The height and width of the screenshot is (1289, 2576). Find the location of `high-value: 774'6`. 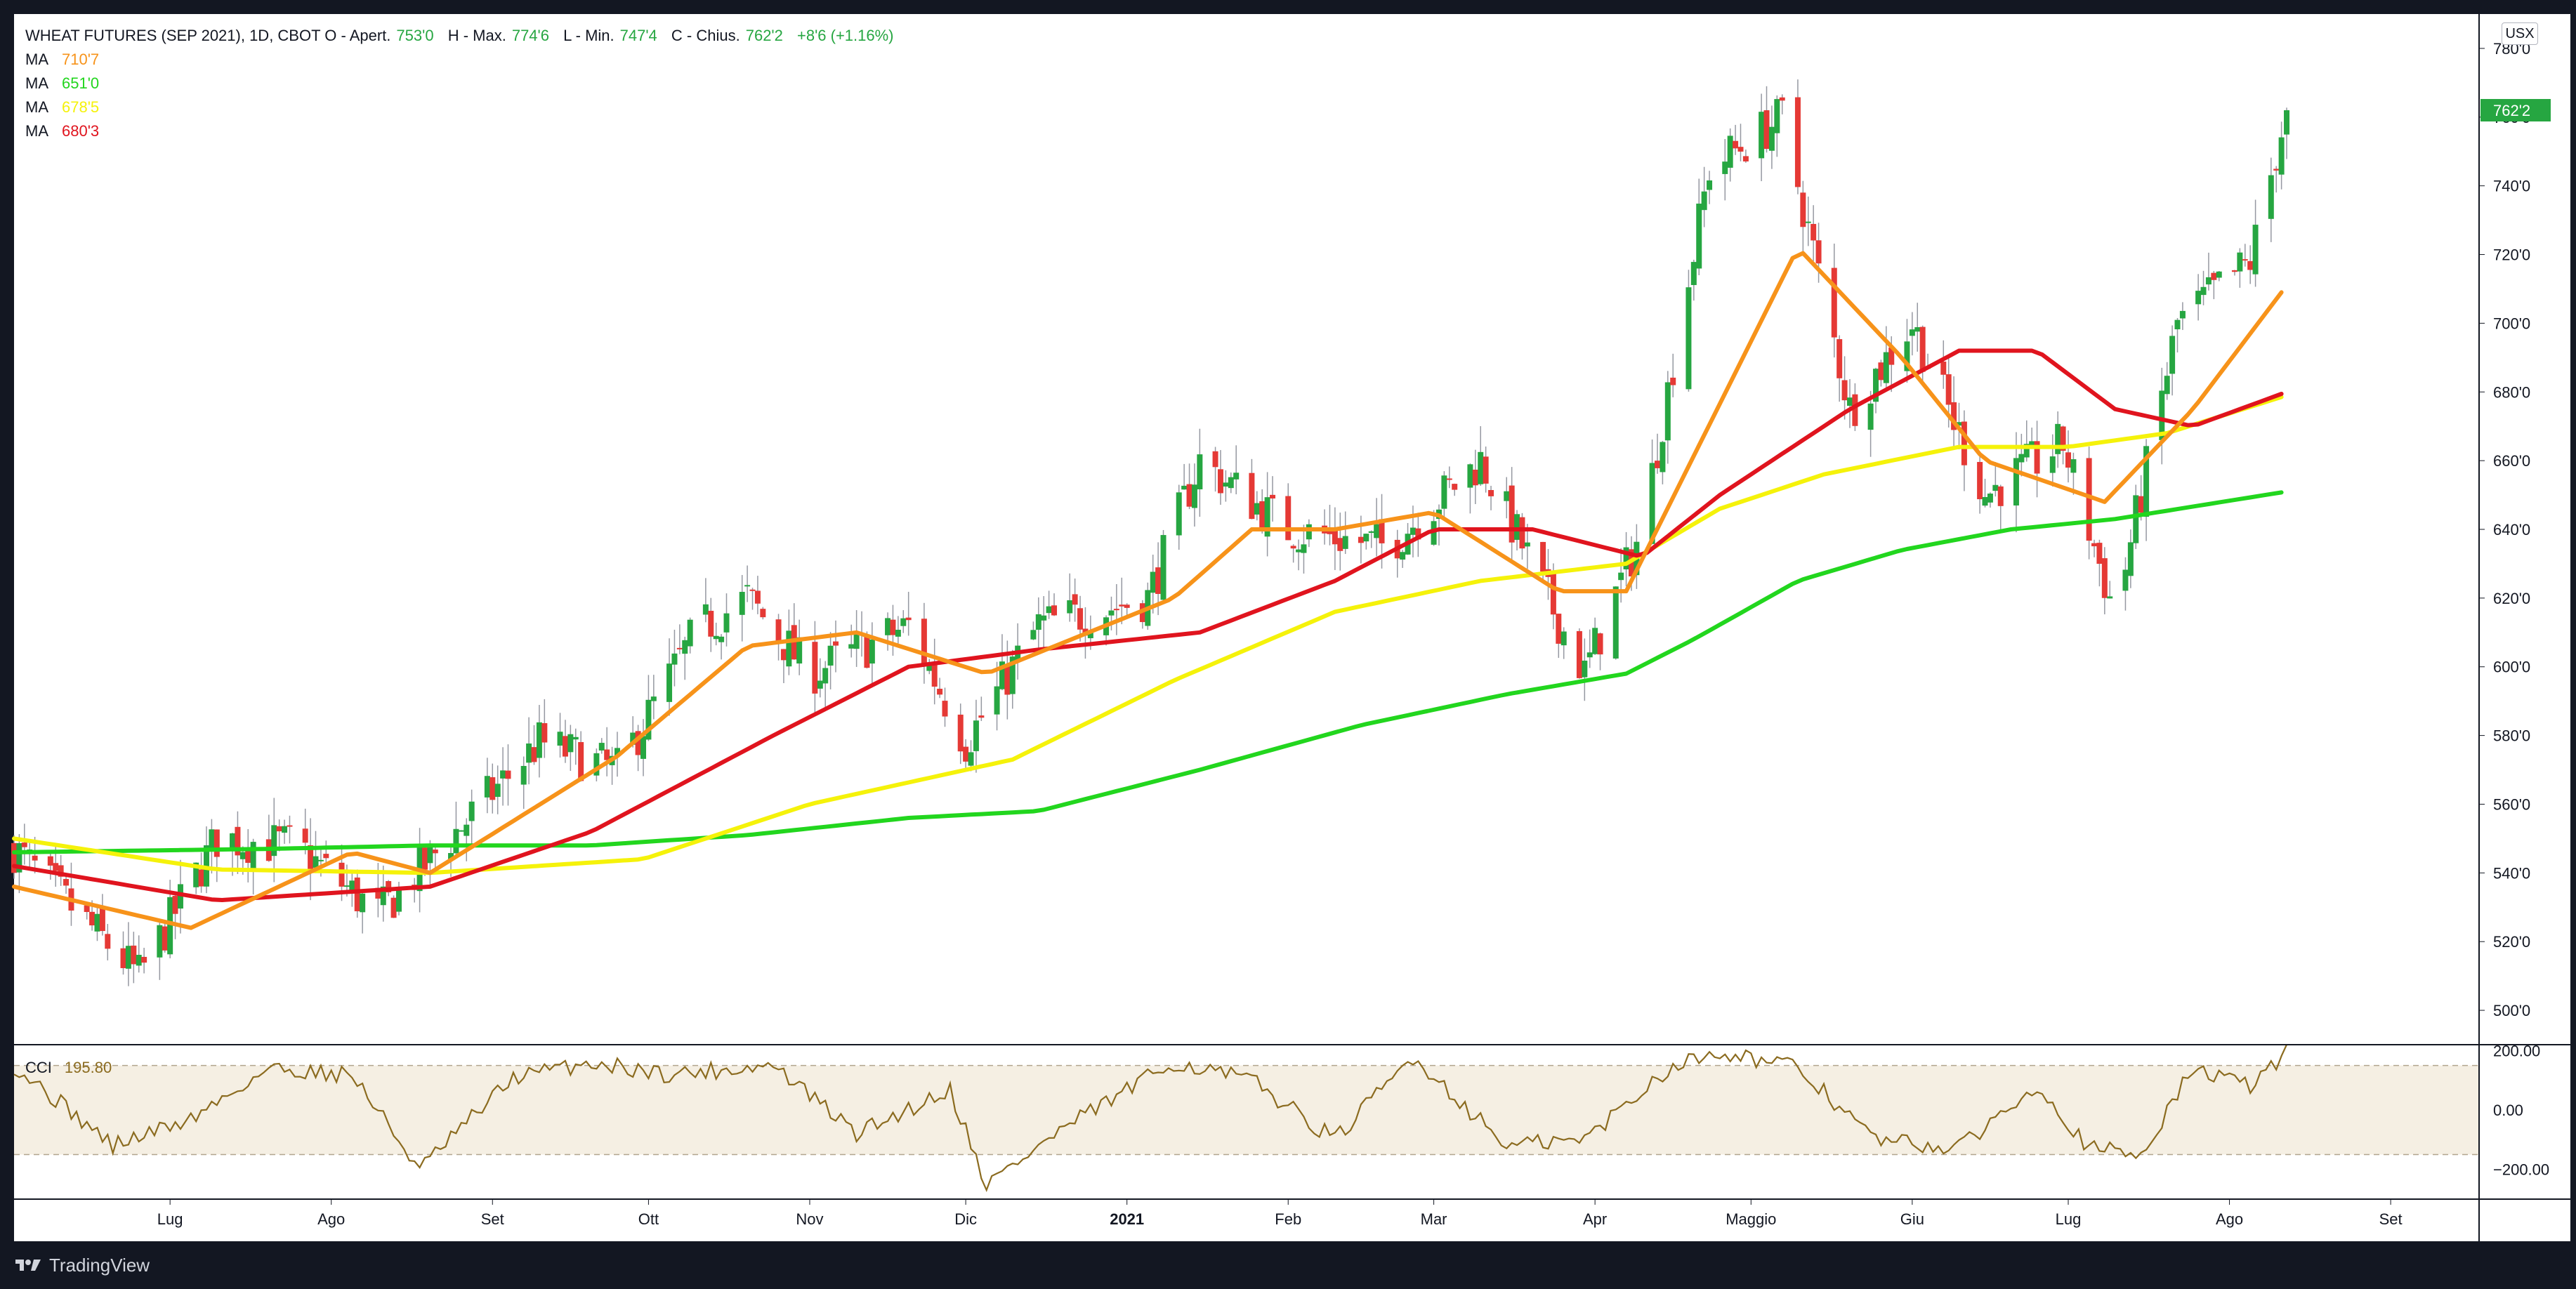

high-value: 774'6 is located at coordinates (530, 35).